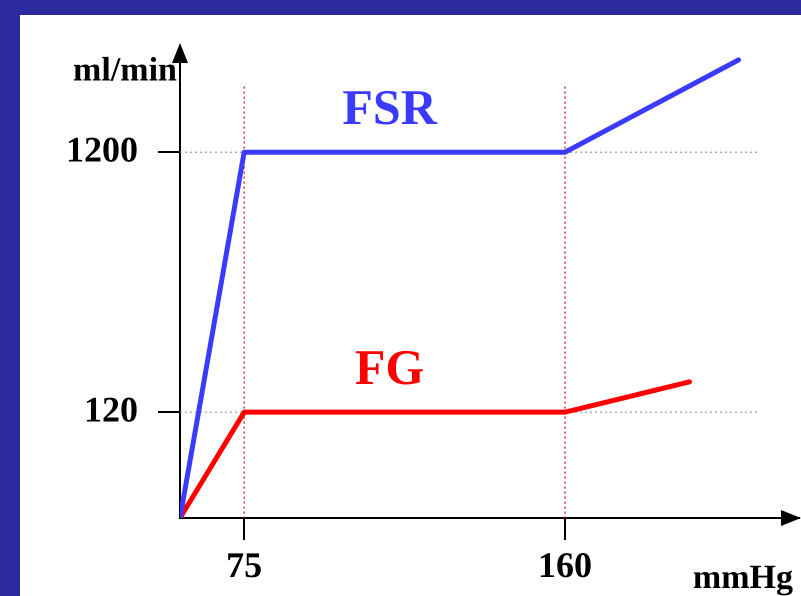 This screenshot has width=801, height=596. Describe the element at coordinates (742, 577) in the screenshot. I see `x-axis-title: mmHg` at that location.